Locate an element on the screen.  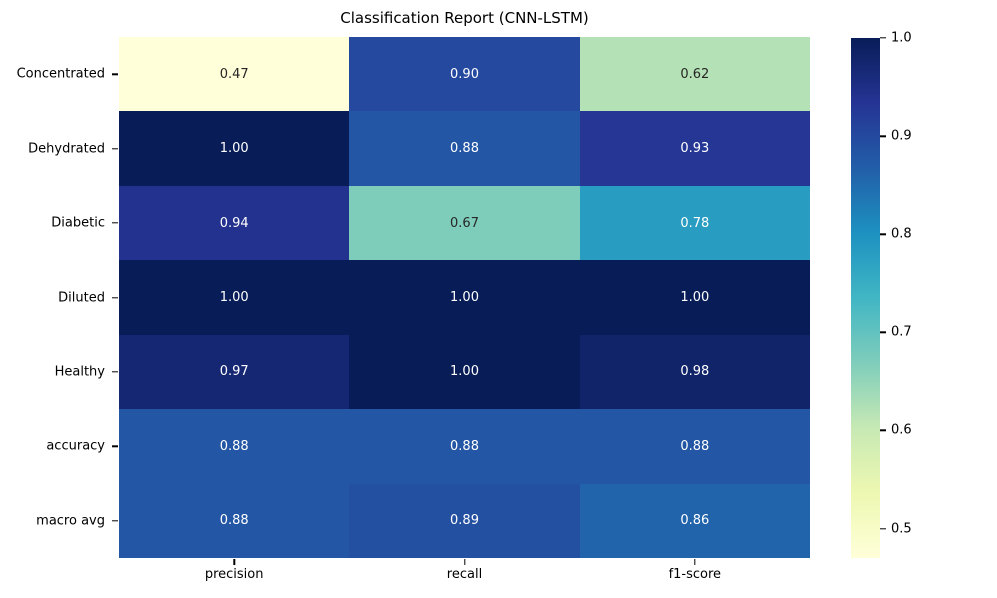
y-tick-label: accuracy is located at coordinates (75, 446).